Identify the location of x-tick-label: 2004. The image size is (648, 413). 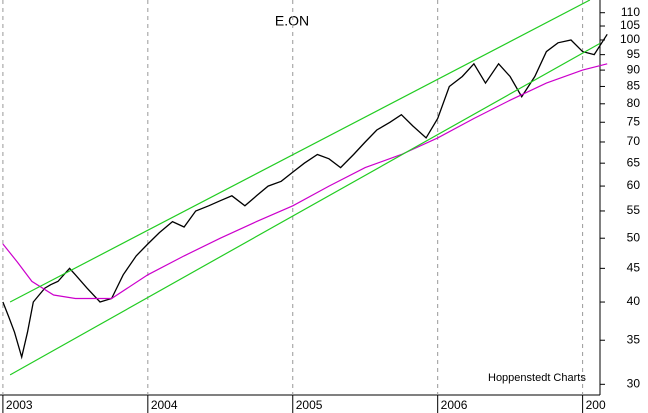
(164, 405).